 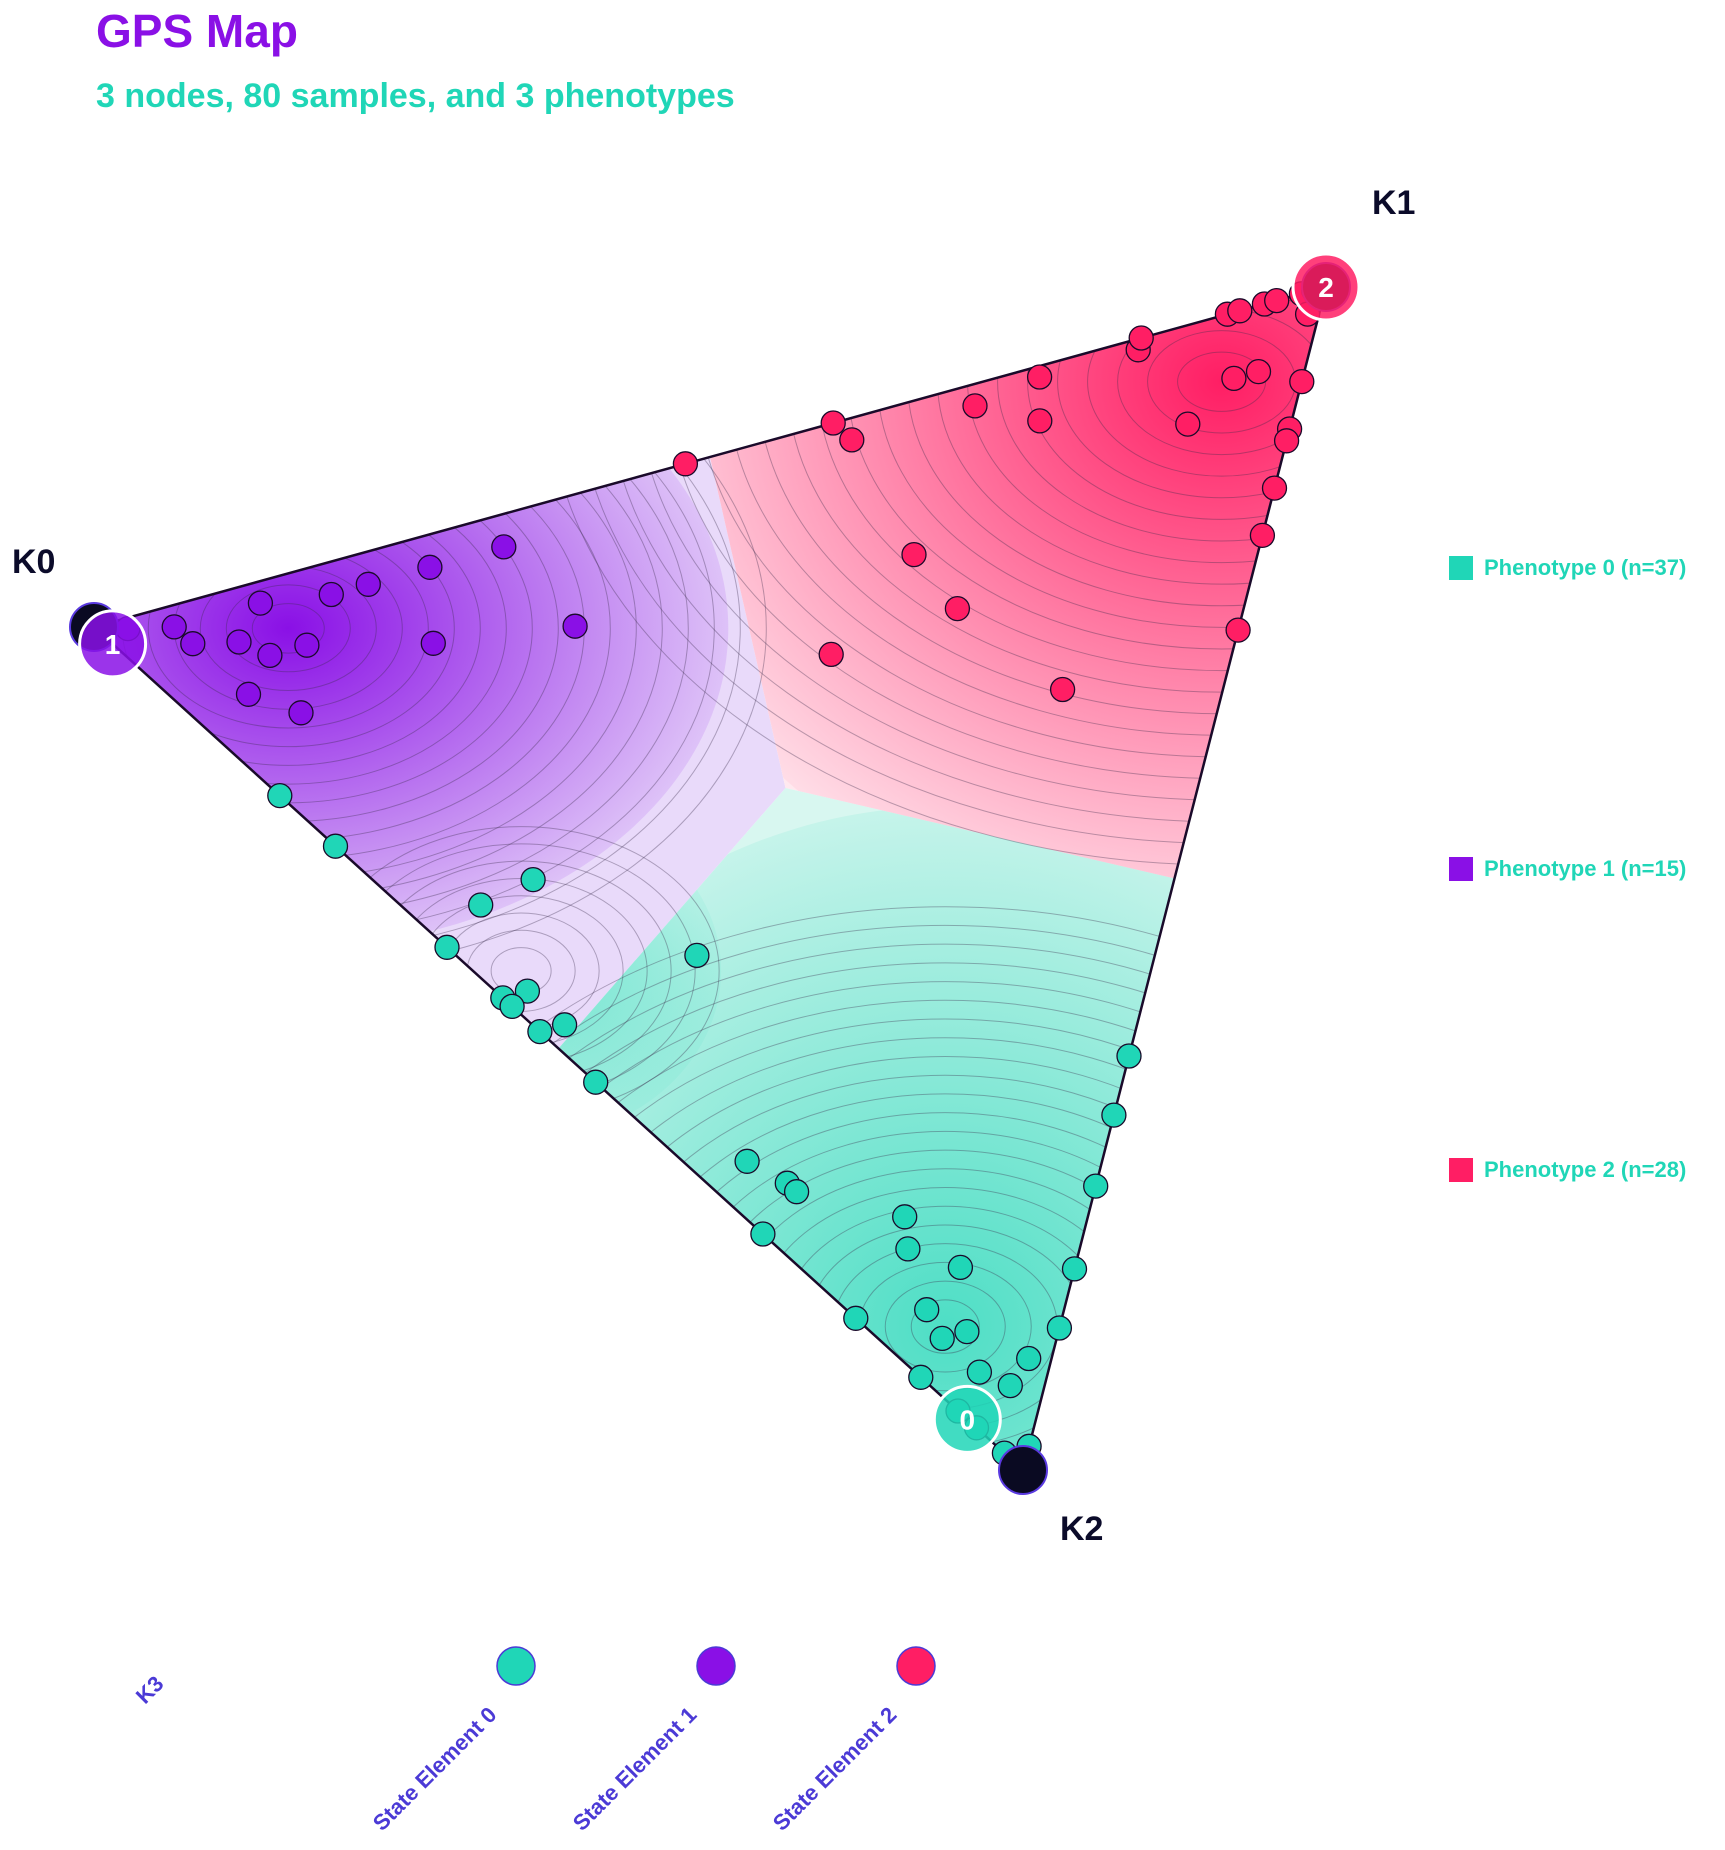 I want to click on vertex-label-k0: K0, so click(x=33, y=562).